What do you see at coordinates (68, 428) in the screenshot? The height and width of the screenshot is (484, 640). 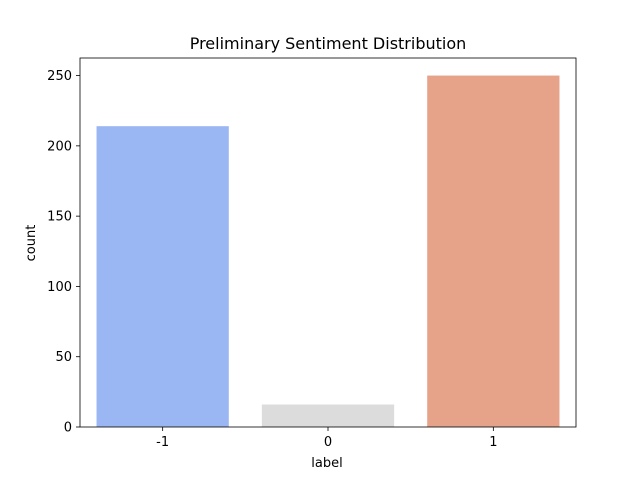 I see `y-tick-label-0: 0` at bounding box center [68, 428].